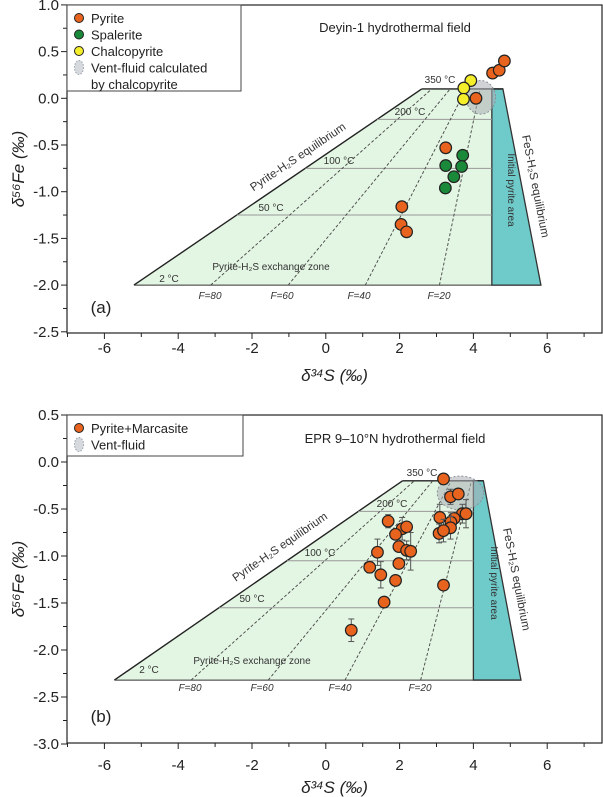  I want to click on f-line-label: F=40, so click(340, 688).